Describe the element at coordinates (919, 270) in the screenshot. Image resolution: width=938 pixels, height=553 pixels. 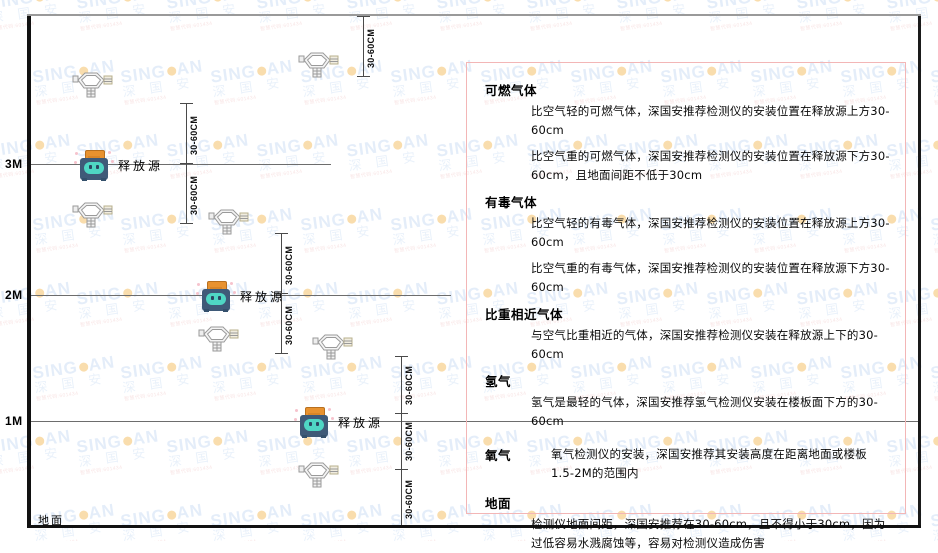
I see `frame-right-edge` at that location.